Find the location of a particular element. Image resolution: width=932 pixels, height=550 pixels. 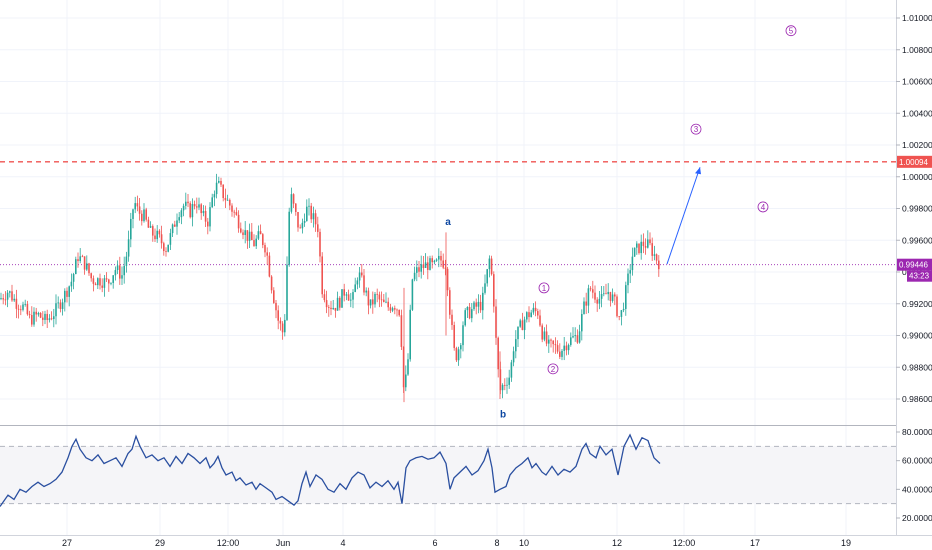

wave-label-text: 3 is located at coordinates (696, 129).